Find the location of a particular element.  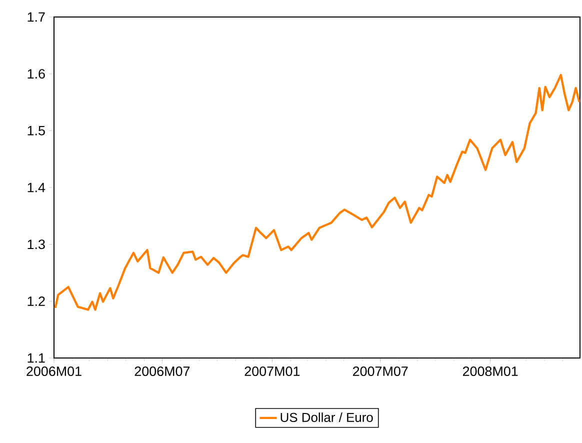

x-tick-label: 2006M01 is located at coordinates (54, 371).